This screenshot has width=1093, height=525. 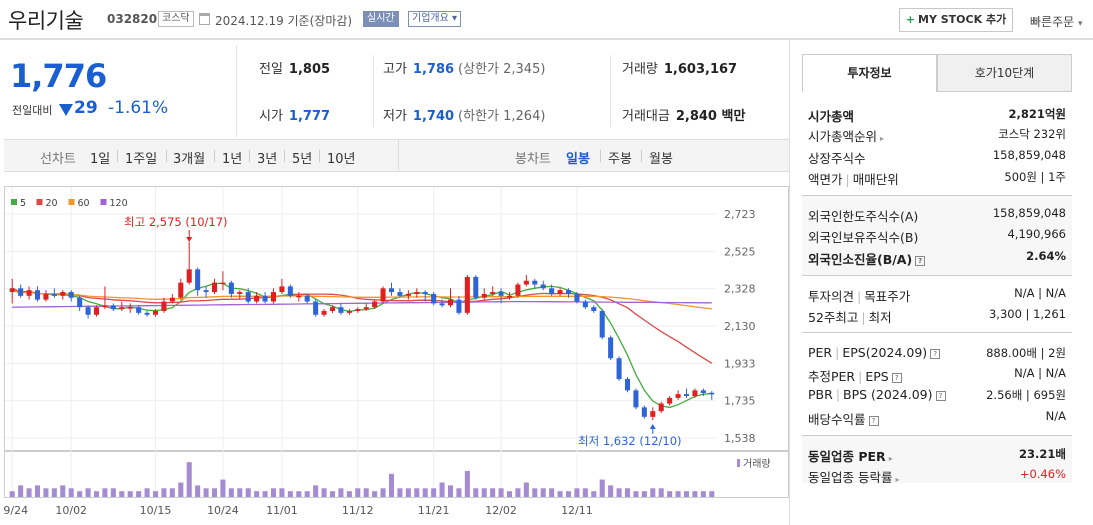 I want to click on x-tick-label: 11/01, so click(x=282, y=510).